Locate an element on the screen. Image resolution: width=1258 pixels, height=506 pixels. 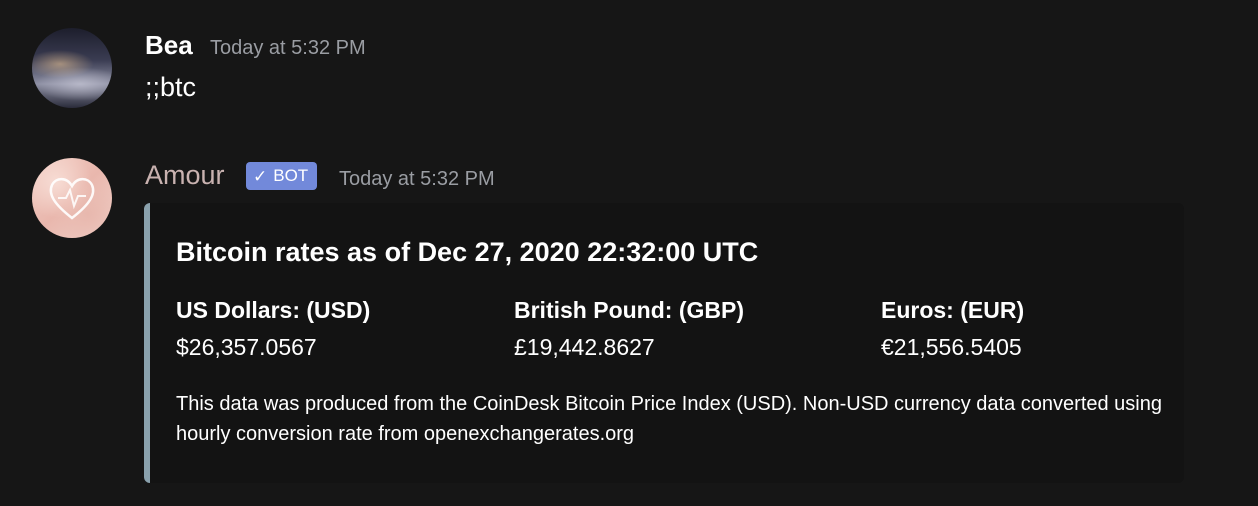
embed-field-usd: US Dollars: (USD) $26,357.0567 is located at coordinates (273, 329).